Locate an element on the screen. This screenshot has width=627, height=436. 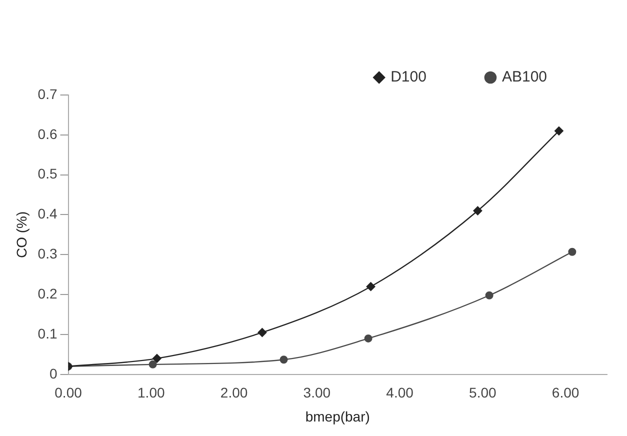
legend-label: AB100 is located at coordinates (525, 77).